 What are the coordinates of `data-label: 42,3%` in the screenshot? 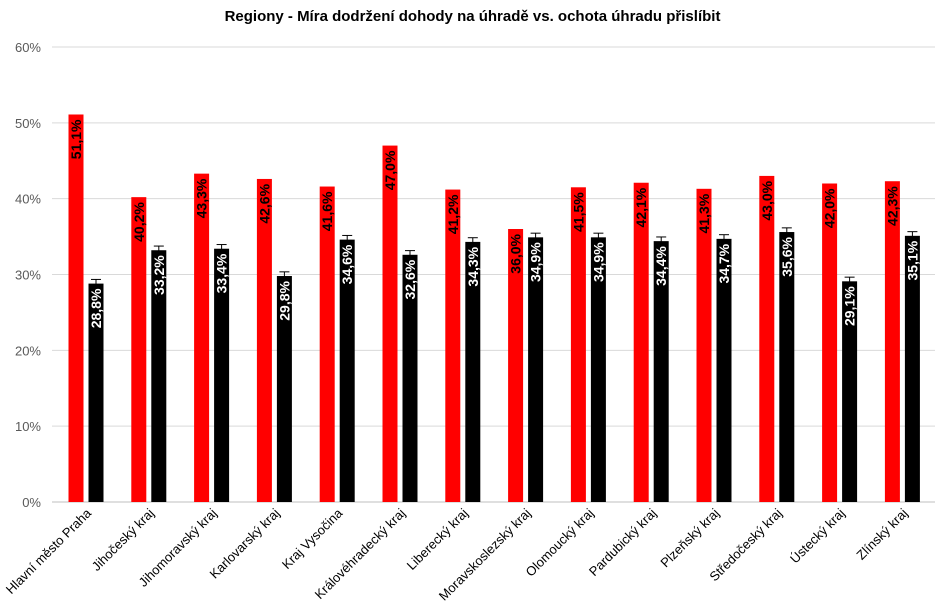 It's located at (892, 206).